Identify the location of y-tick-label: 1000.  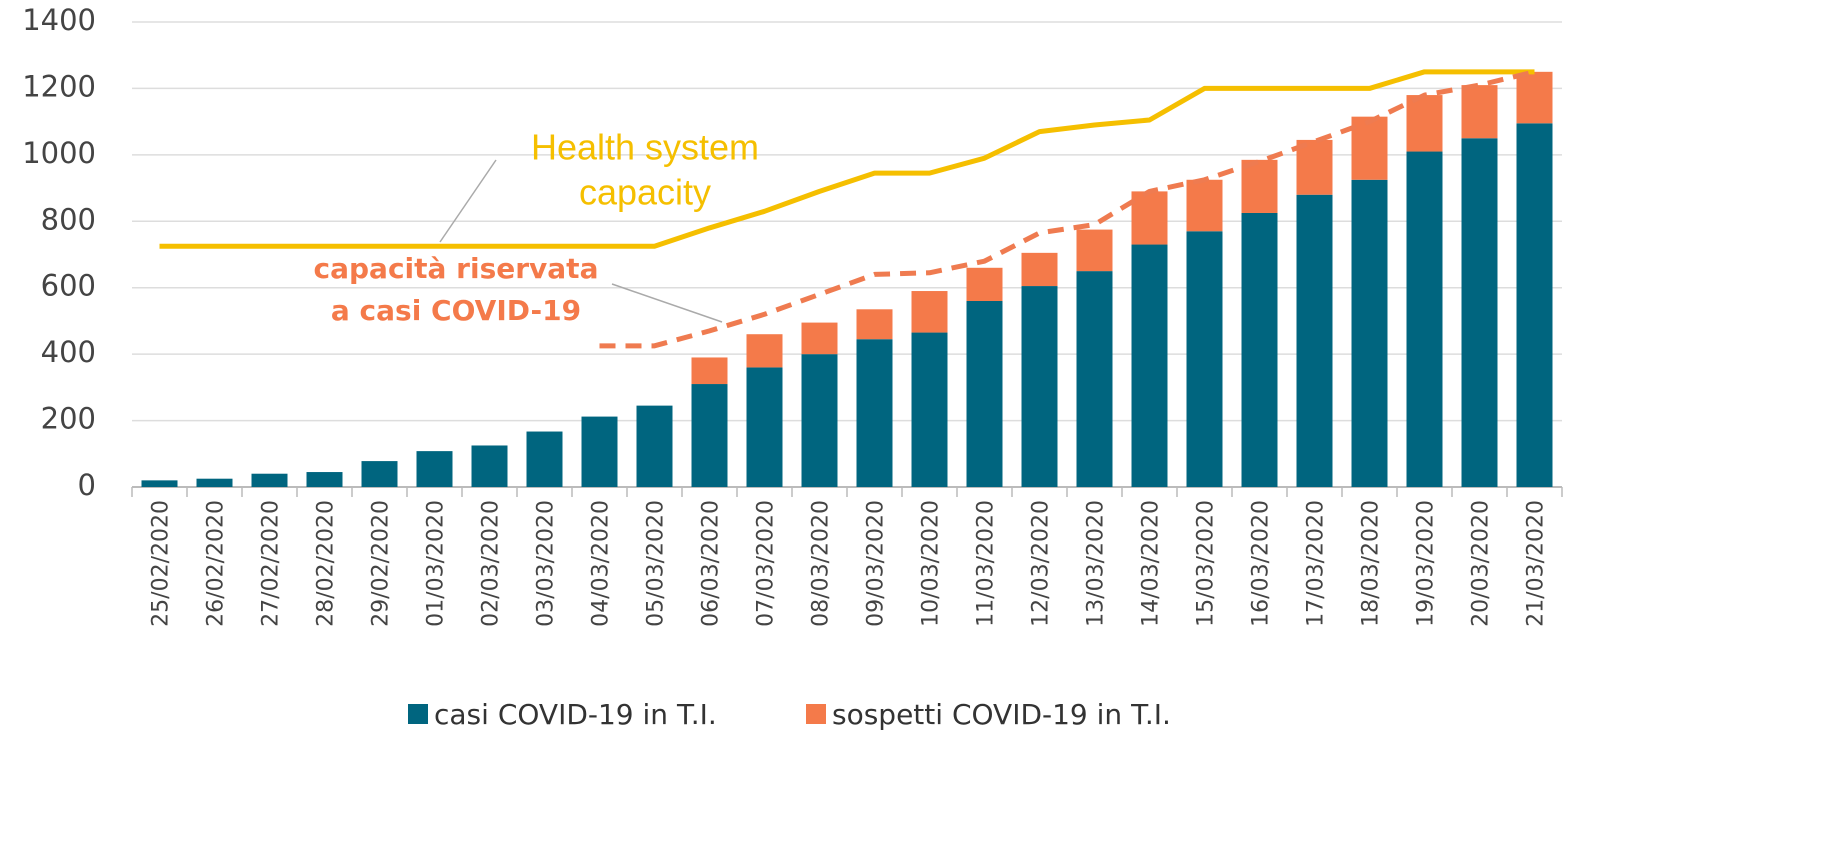
(59, 153).